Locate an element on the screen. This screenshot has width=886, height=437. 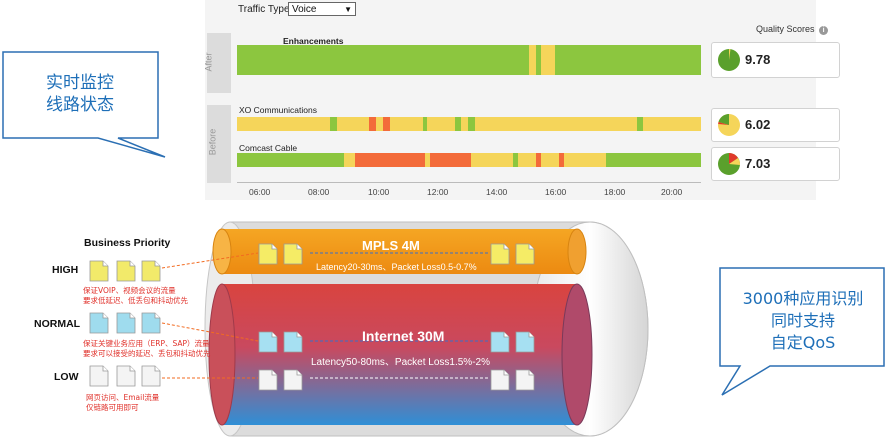
enhancements-quality-bar is located at coordinates (469, 60).